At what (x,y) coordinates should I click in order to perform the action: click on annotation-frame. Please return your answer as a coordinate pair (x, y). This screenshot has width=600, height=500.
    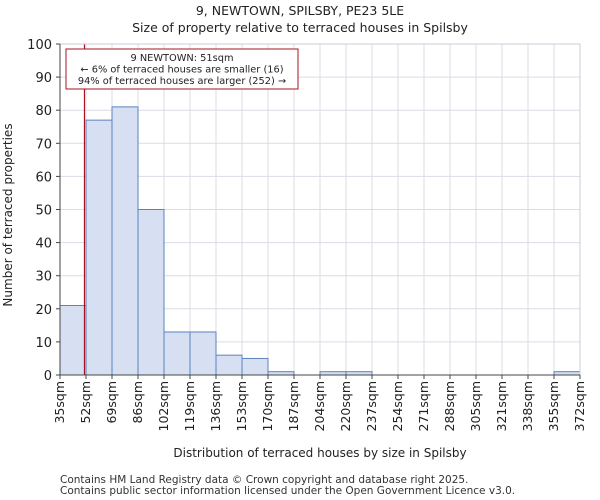
    Looking at the image, I should click on (182, 69).